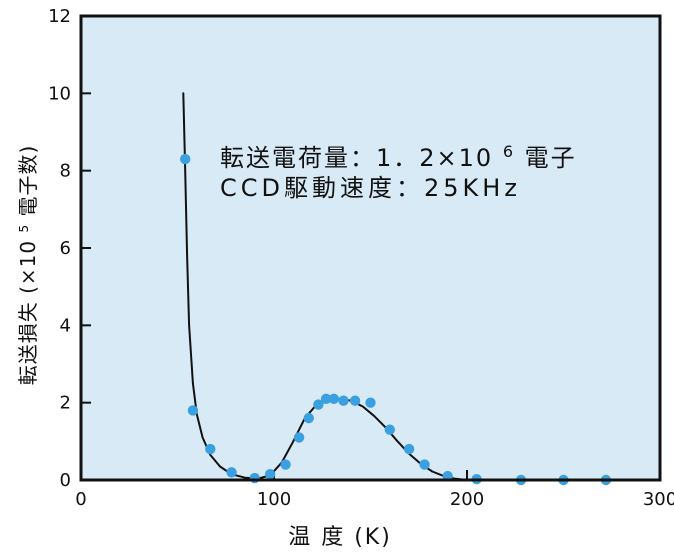 This screenshot has height=556, width=674. I want to click on y-tick-label: 4, so click(65, 325).